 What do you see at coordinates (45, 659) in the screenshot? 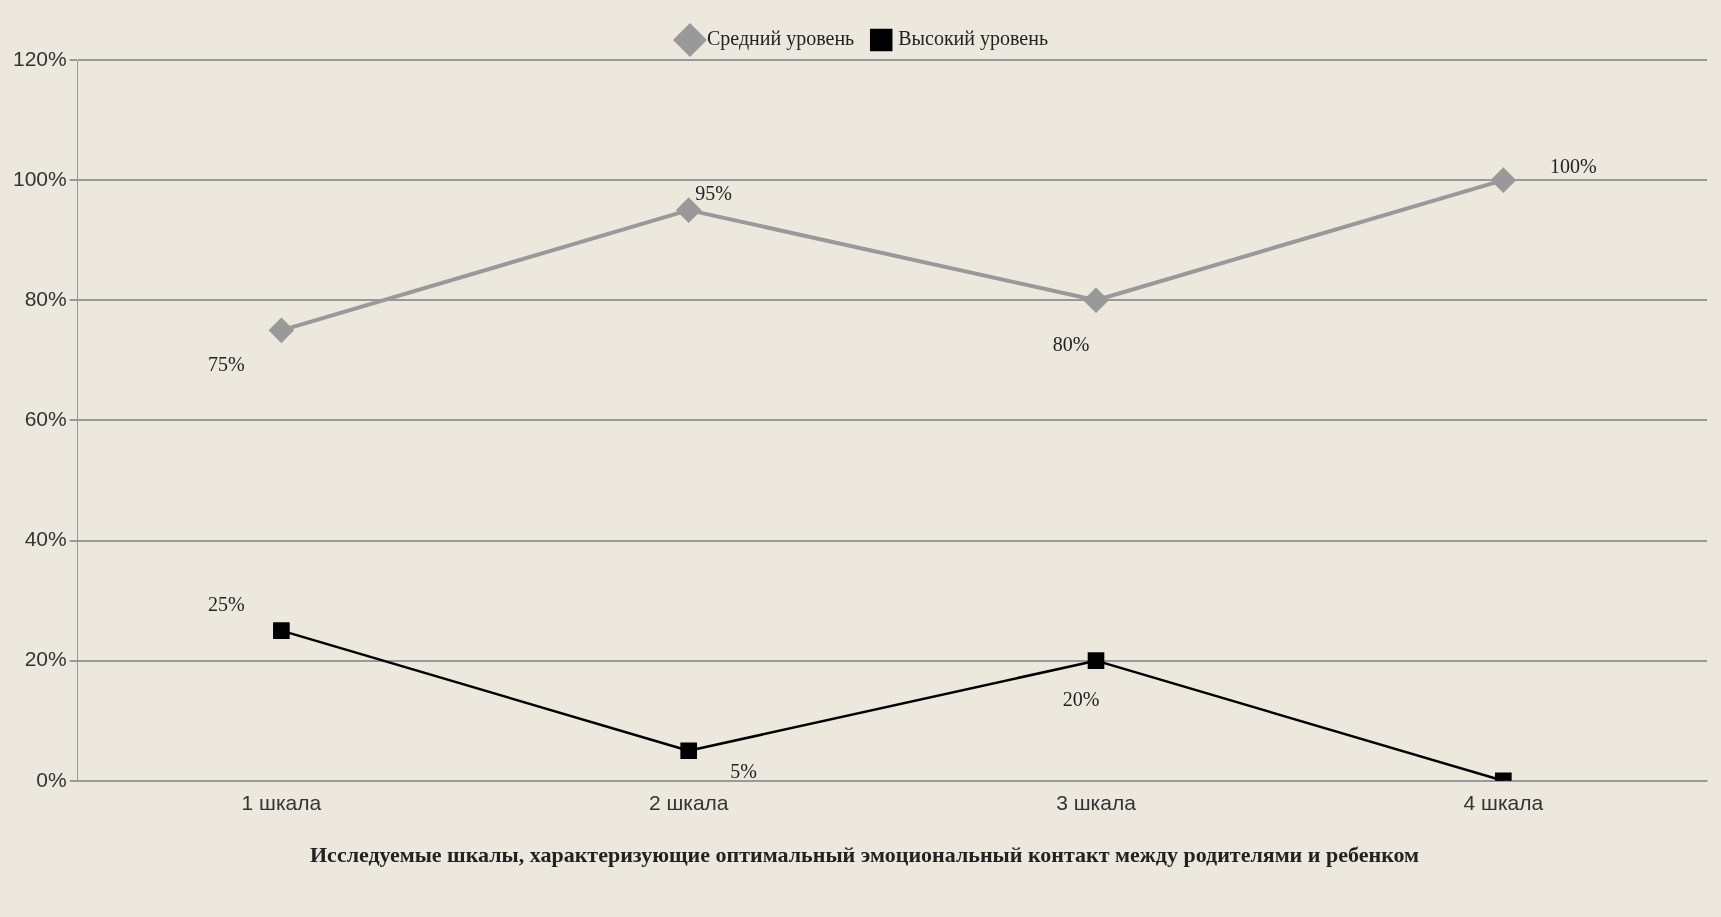
I see `y-tick-label: 20%` at bounding box center [45, 659].